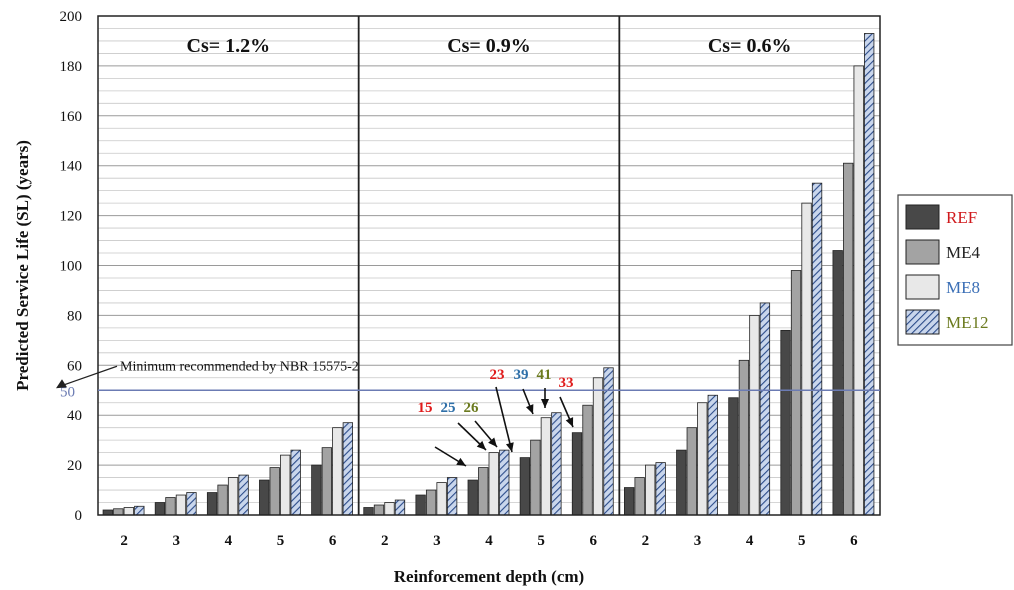 Image resolution: width=1014 pixels, height=590 pixels. What do you see at coordinates (425, 408) in the screenshot?
I see `value-annotation: 15` at bounding box center [425, 408].